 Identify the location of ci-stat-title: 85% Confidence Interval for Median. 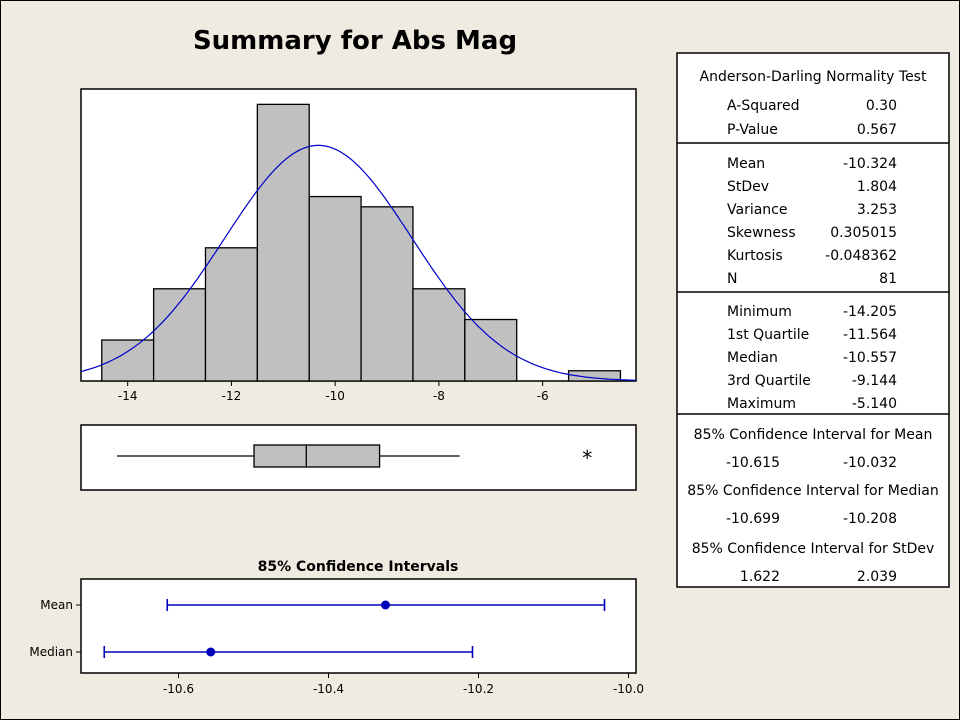
(812, 491).